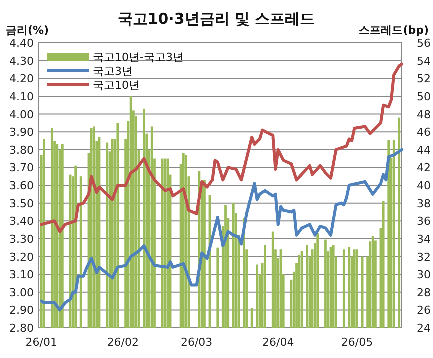 The width and height of the screenshot is (433, 358). Describe the element at coordinates (22, 150) in the screenshot. I see `y-tick-label: 3.80` at that location.